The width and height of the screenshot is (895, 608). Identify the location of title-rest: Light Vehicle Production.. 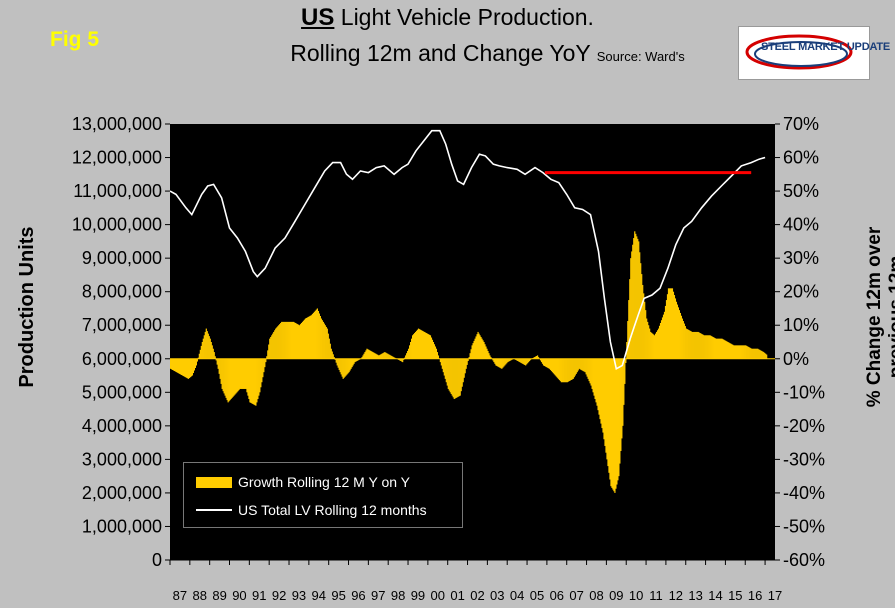
(464, 17).